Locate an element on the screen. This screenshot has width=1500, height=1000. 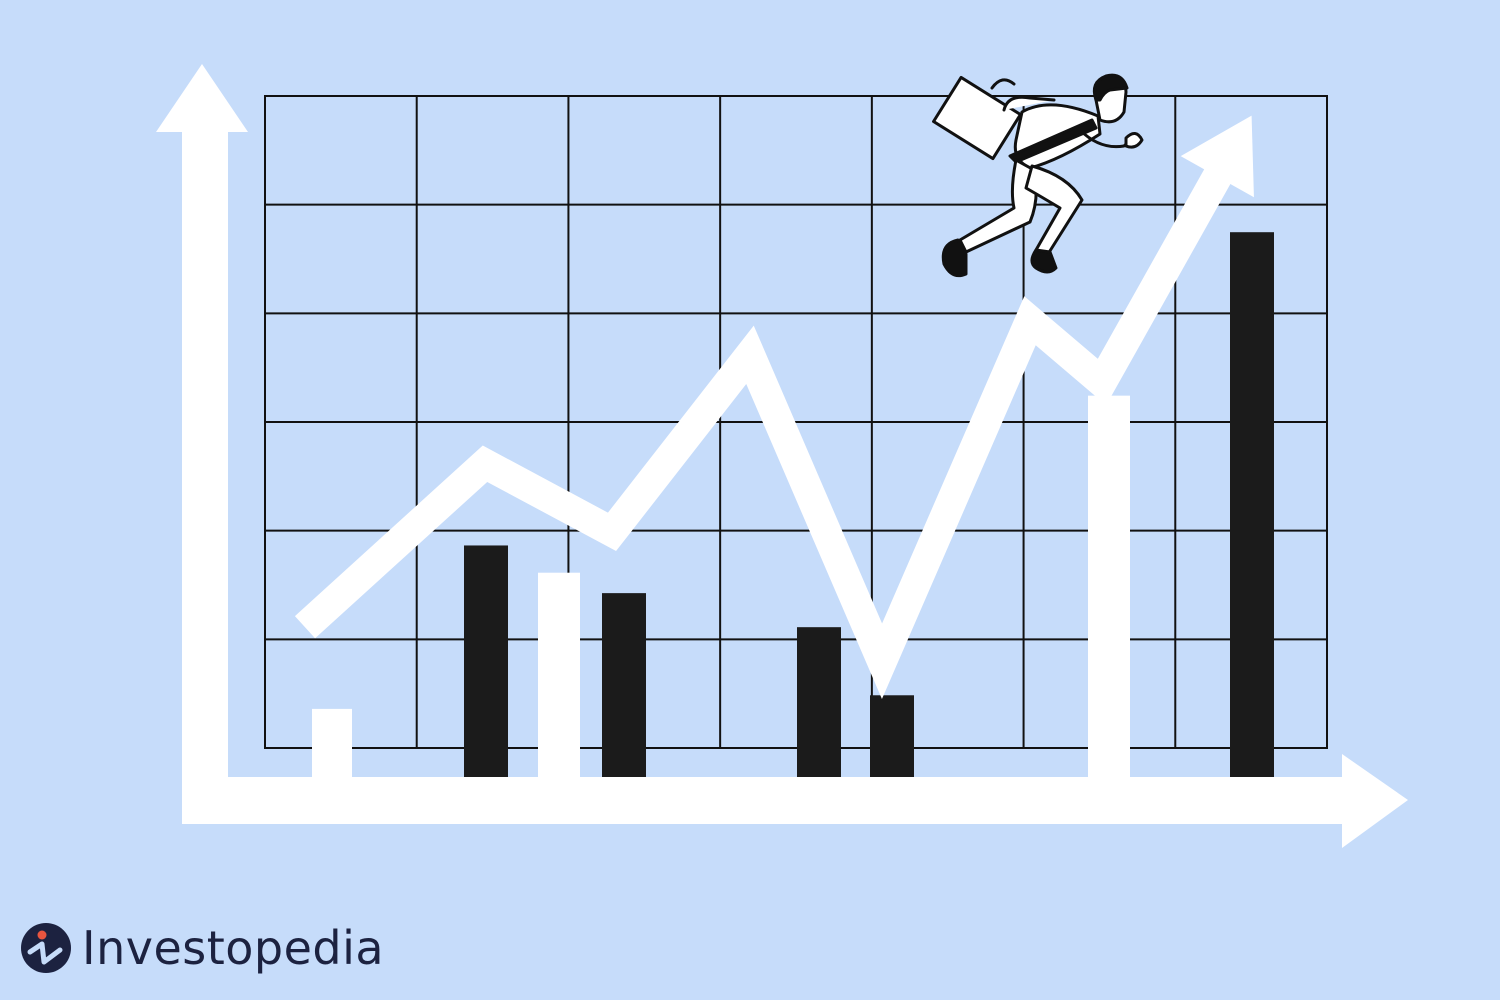
businessman-running-icon is located at coordinates (1038, 175).